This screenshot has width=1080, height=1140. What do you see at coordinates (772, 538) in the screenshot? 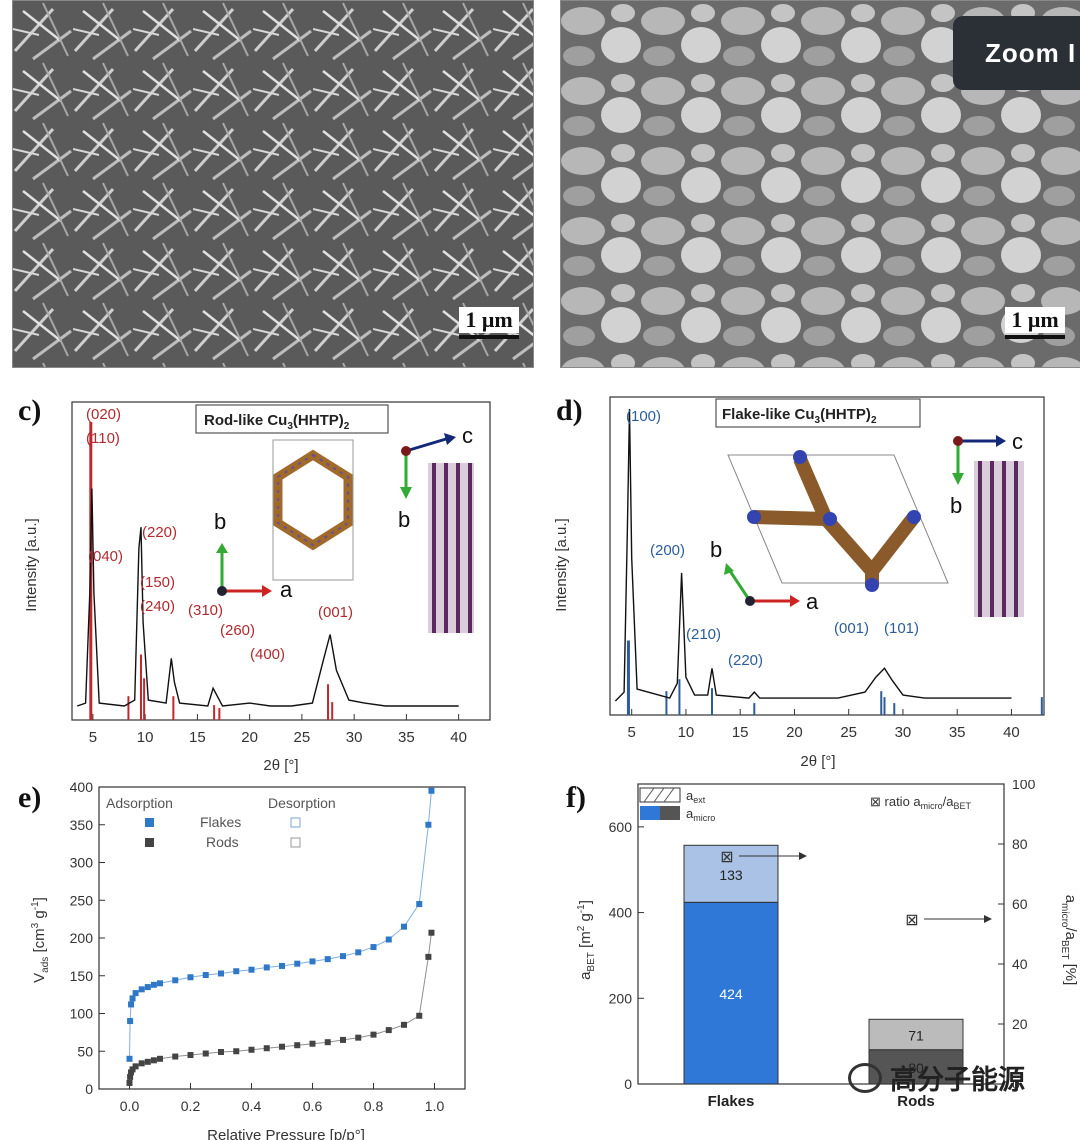
I see `peak-labels: (100) (200) (210) (220) (001) (101)` at bounding box center [772, 538].